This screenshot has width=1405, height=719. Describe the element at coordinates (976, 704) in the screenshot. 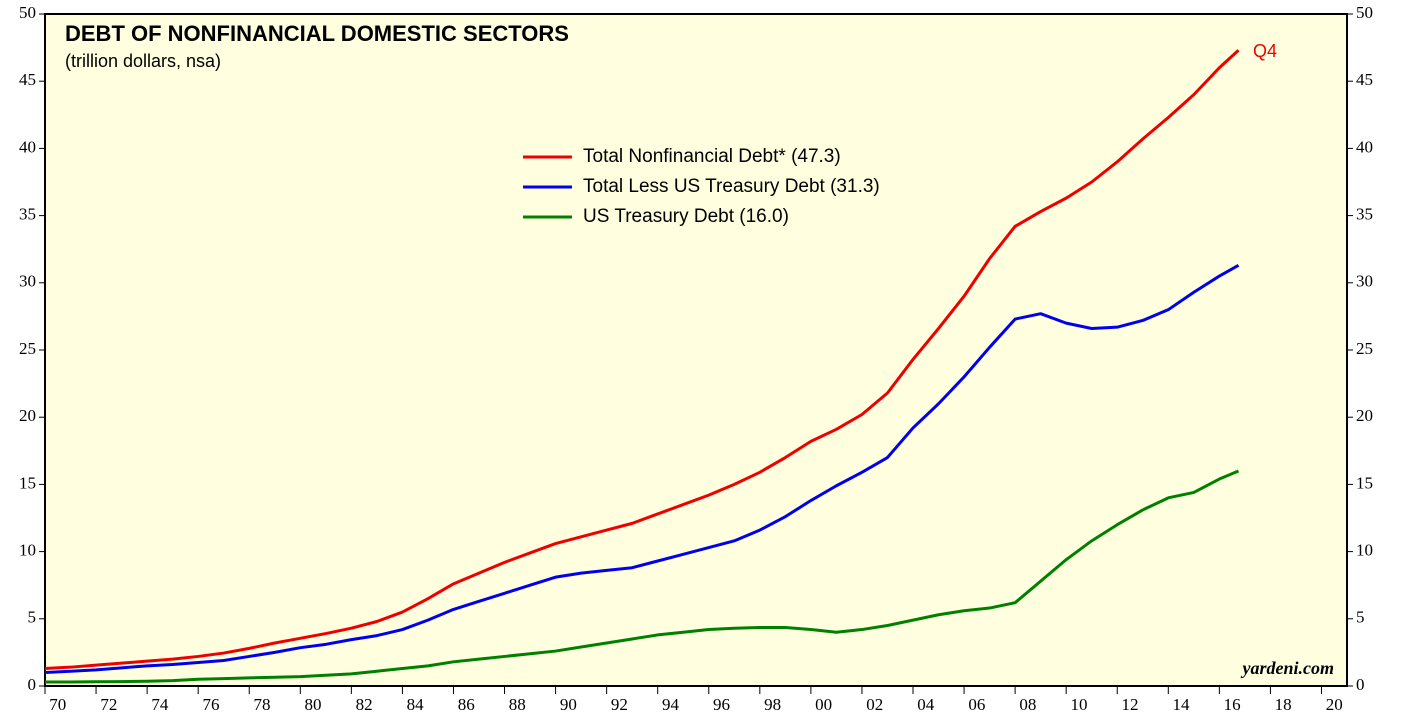

I see `x-tick-label: 06` at that location.